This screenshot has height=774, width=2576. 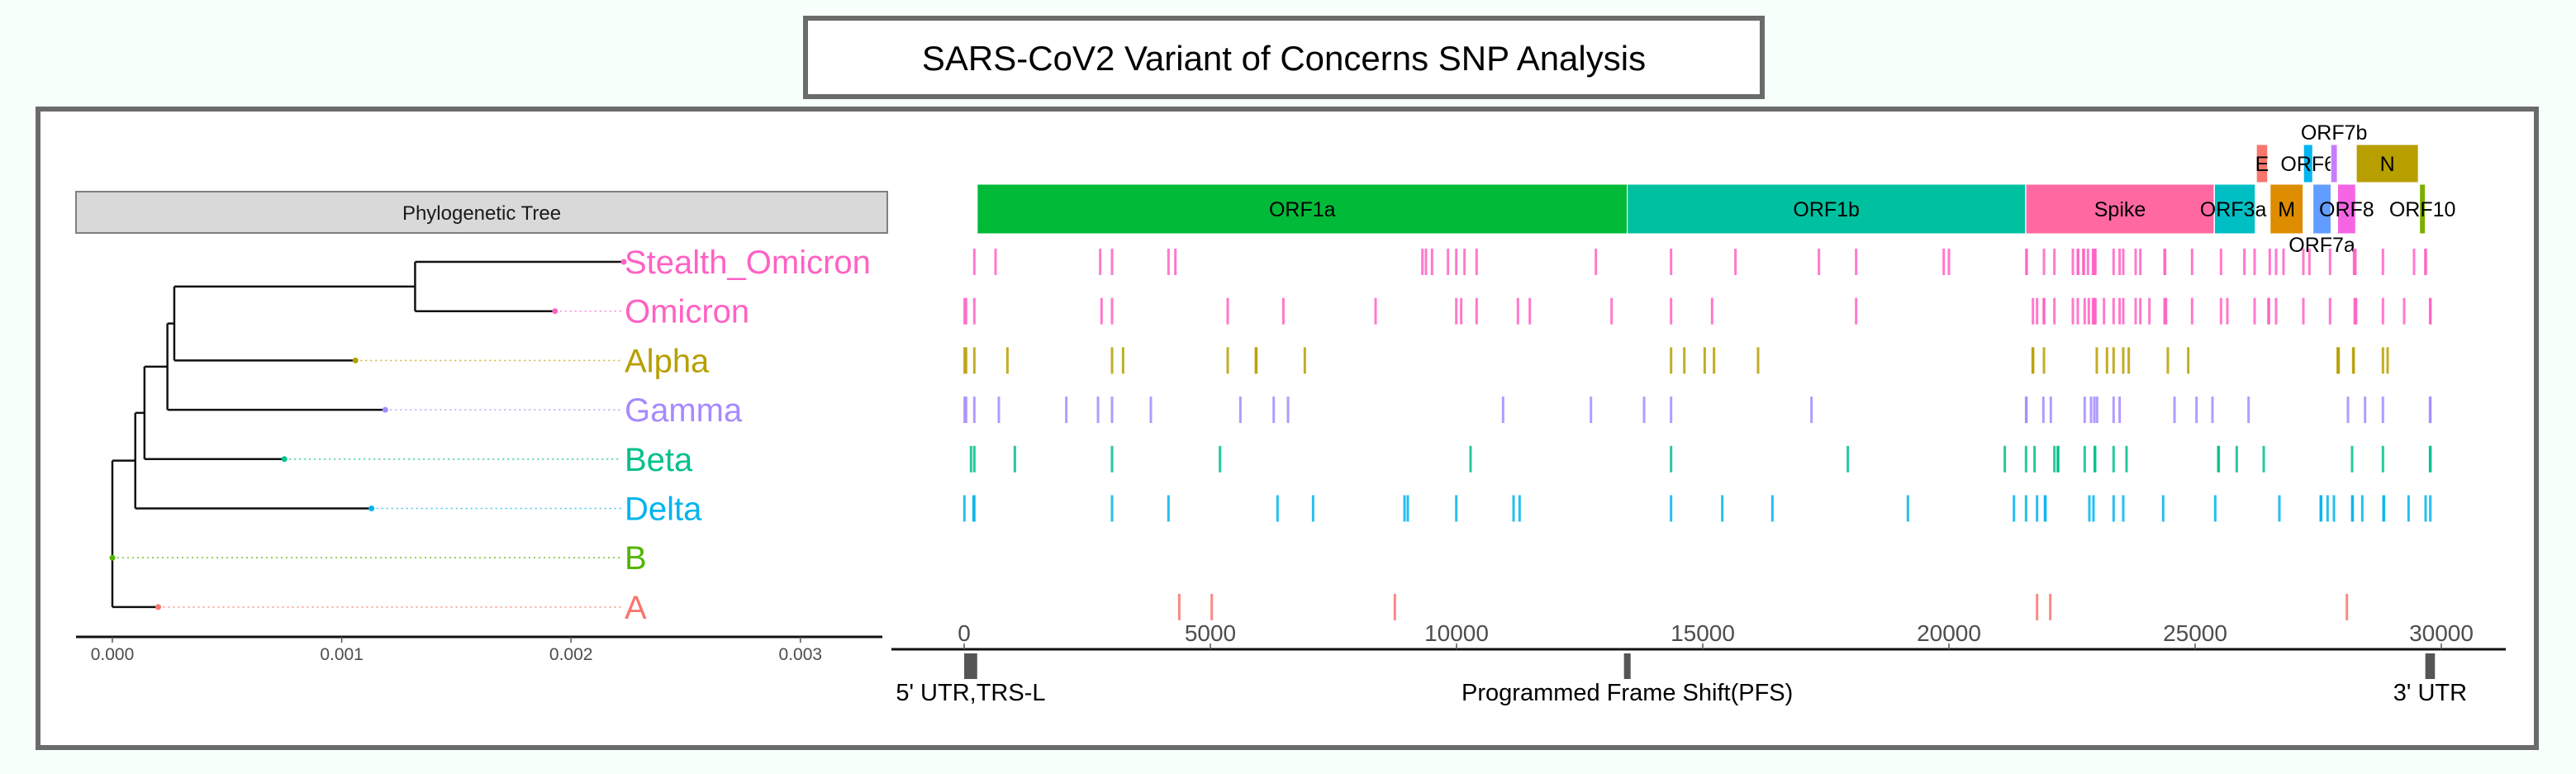 I want to click on gene-label: ORF1a, so click(x=1302, y=210).